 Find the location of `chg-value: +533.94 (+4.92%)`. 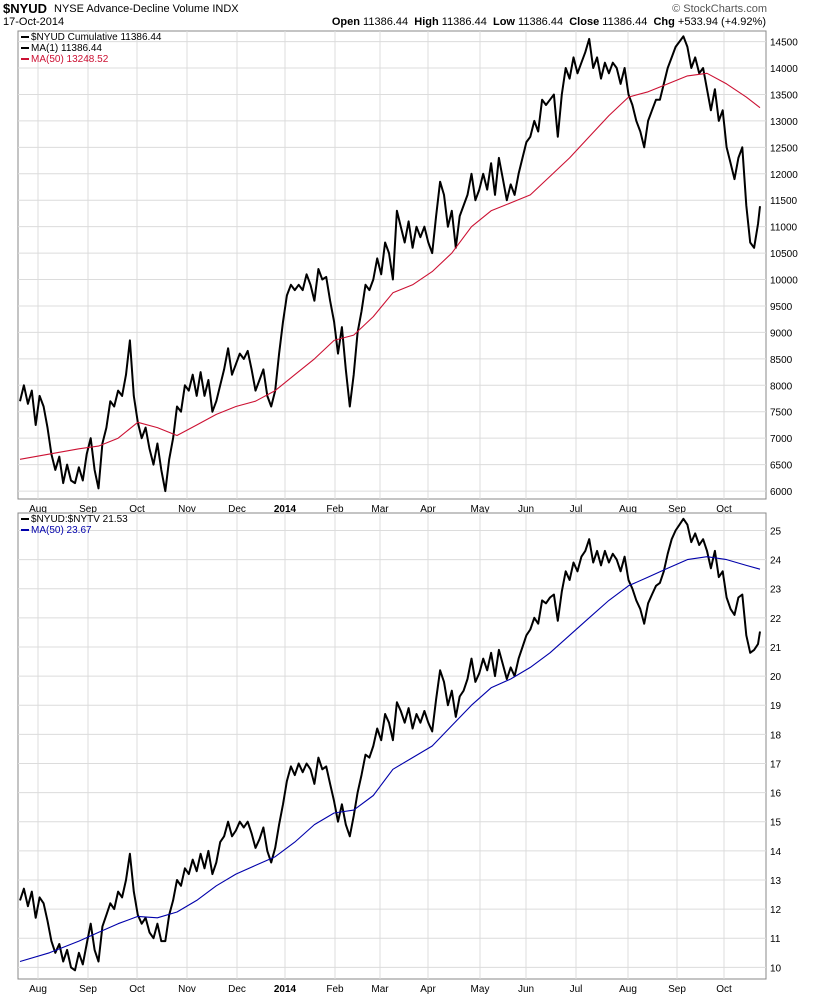

chg-value: +533.94 (+4.92%) is located at coordinates (721, 22).